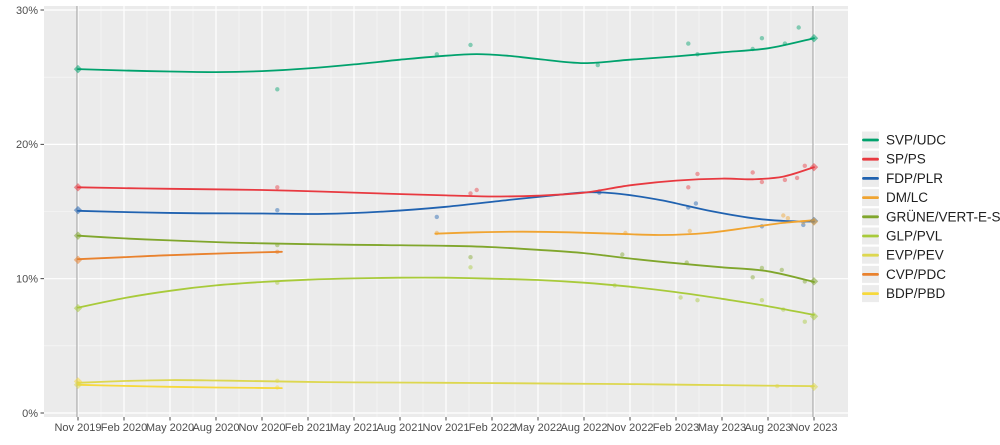  I want to click on legend-label: FDP/PLR, so click(914, 178).